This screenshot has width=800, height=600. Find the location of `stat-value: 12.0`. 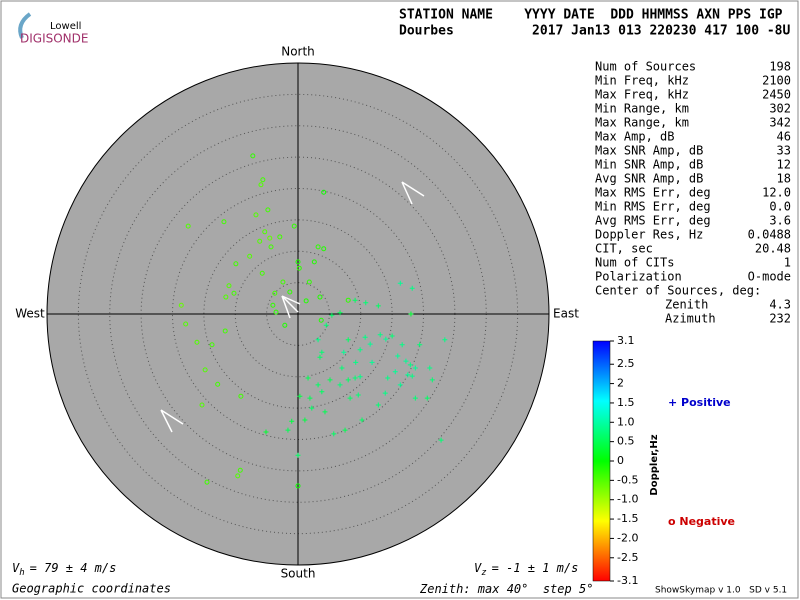

stat-value: 12.0 is located at coordinates (776, 193).